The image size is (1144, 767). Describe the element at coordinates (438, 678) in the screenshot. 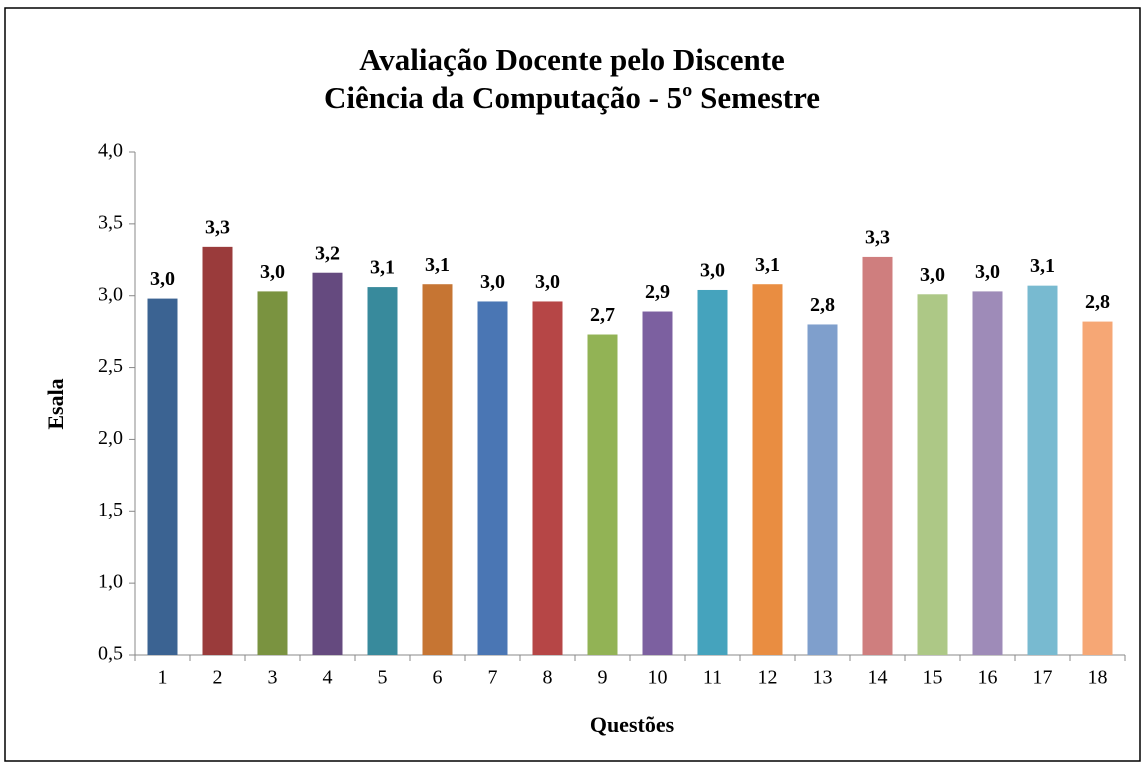

I see `x-tick-label: 6` at that location.